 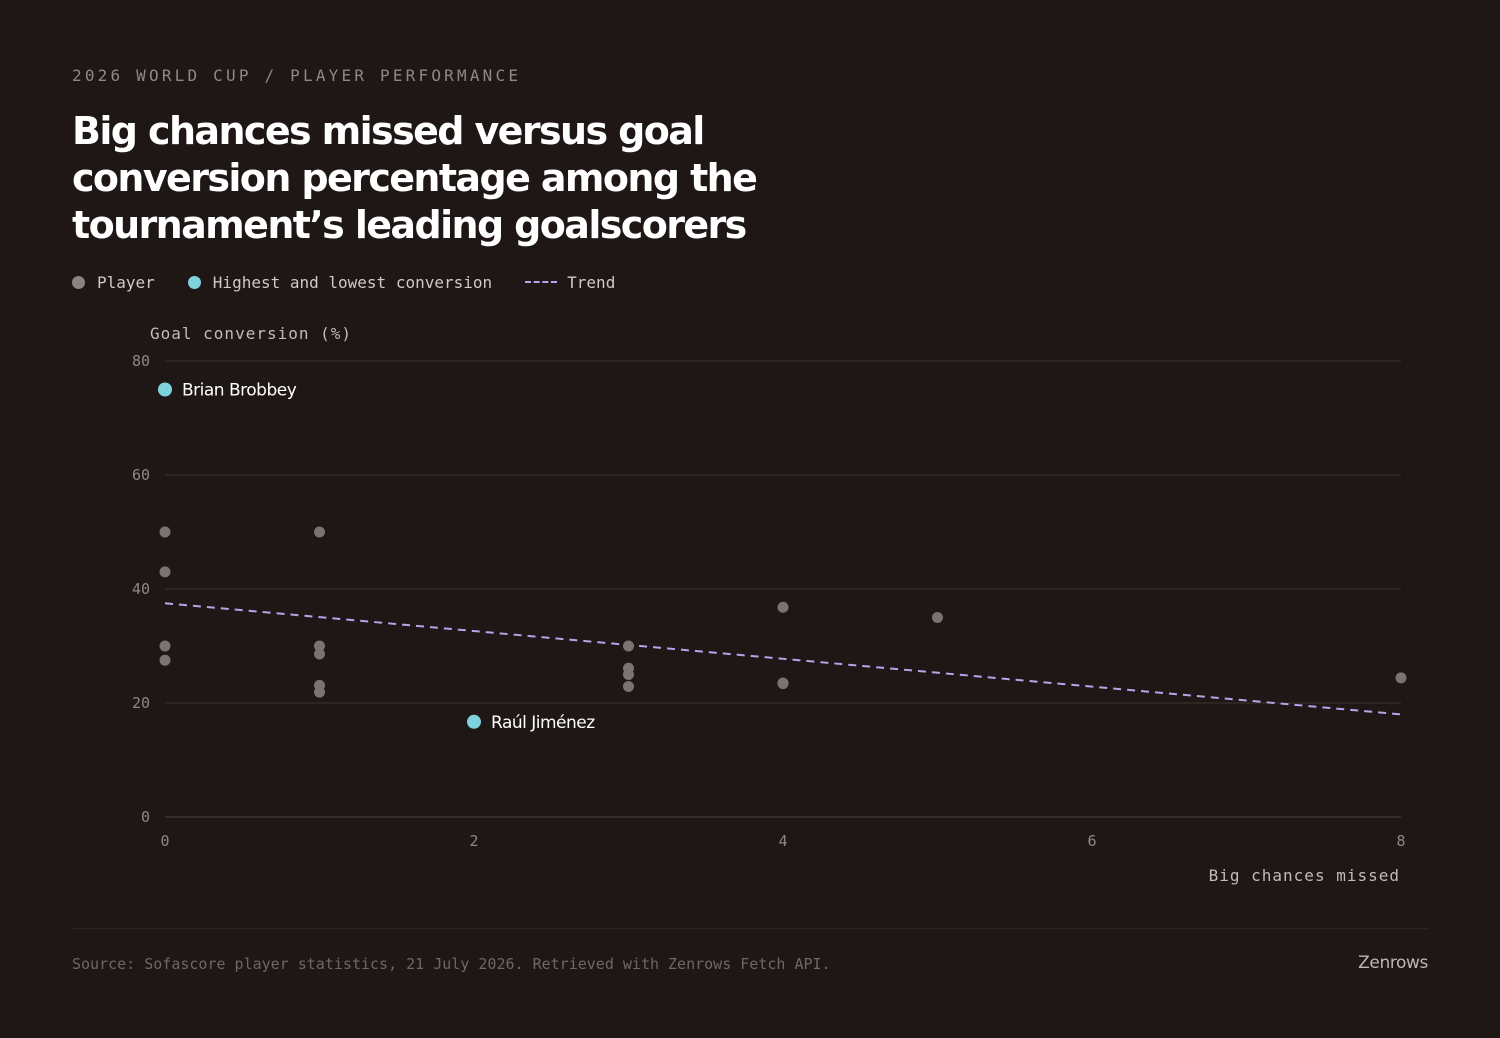 I want to click on y-tick-label: 20, so click(x=141, y=703).